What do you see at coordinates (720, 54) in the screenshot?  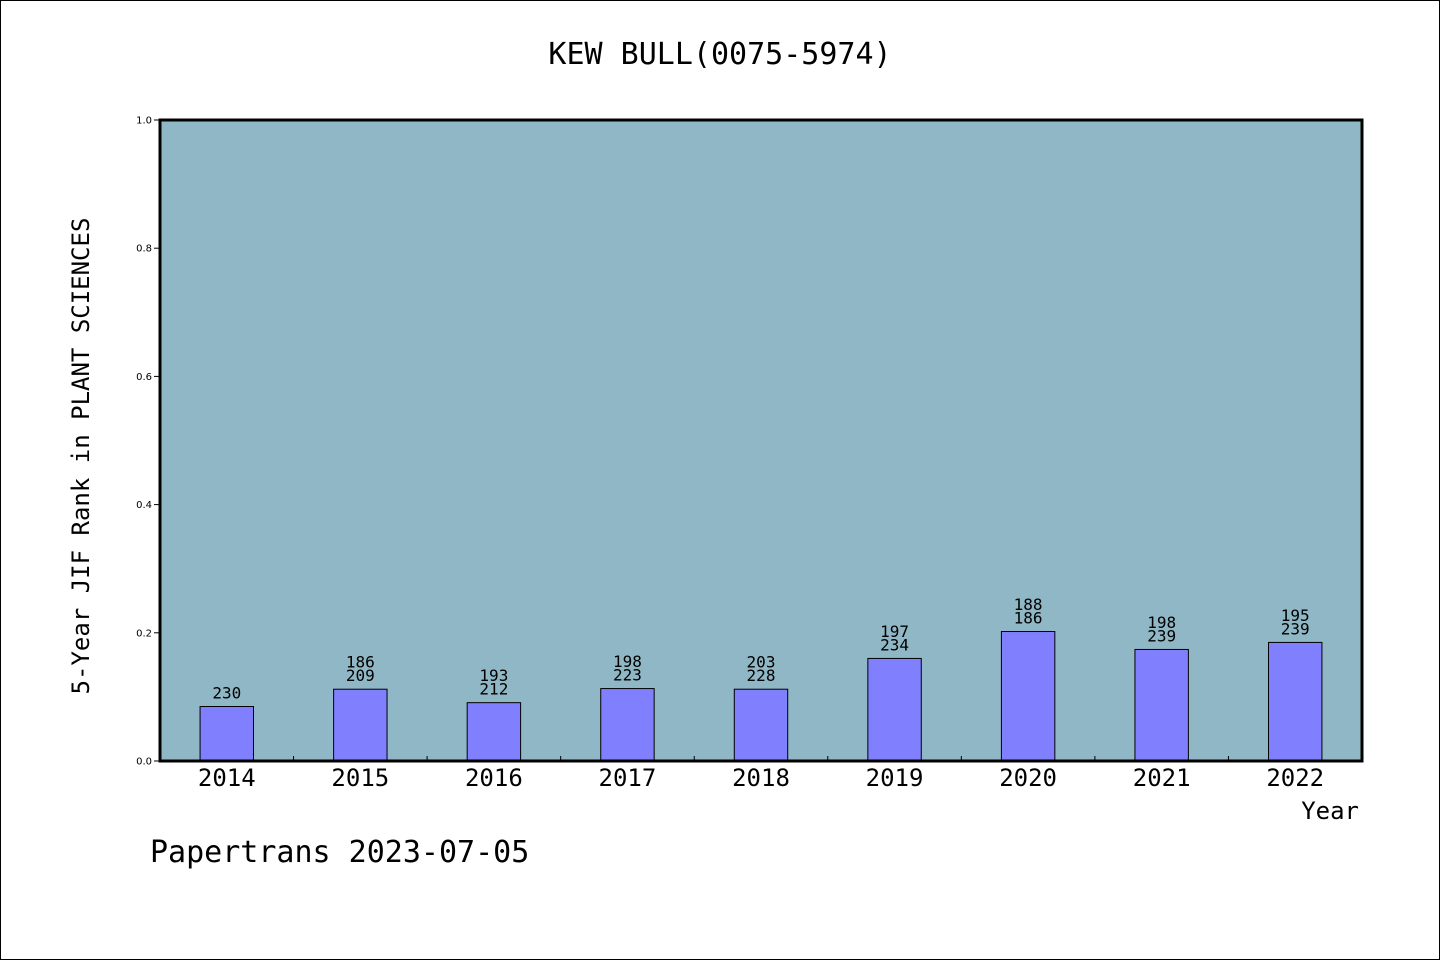 I see `chart-title: KEW BULL(0075-5974)` at bounding box center [720, 54].